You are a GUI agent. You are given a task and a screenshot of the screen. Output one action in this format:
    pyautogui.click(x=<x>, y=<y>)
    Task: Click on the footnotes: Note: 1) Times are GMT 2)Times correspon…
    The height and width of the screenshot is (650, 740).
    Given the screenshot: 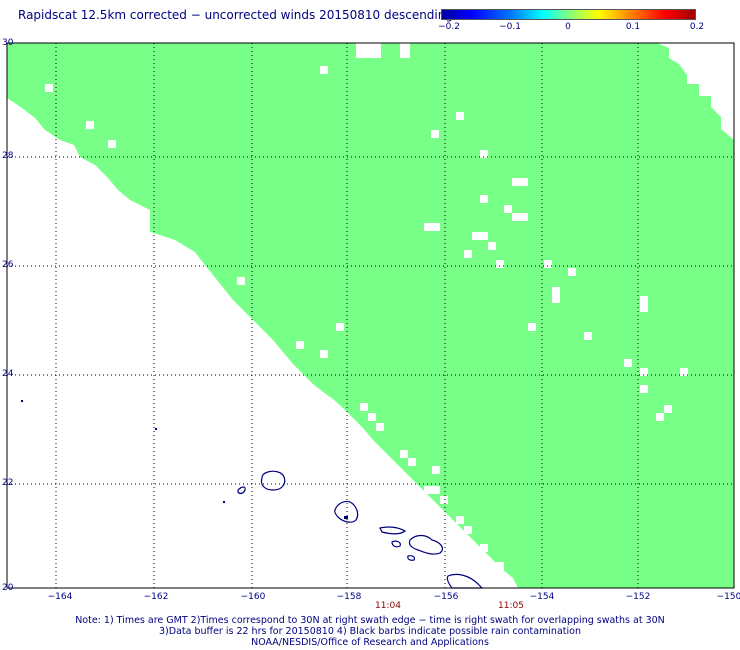 What is the action you would take?
    pyautogui.click(x=370, y=631)
    